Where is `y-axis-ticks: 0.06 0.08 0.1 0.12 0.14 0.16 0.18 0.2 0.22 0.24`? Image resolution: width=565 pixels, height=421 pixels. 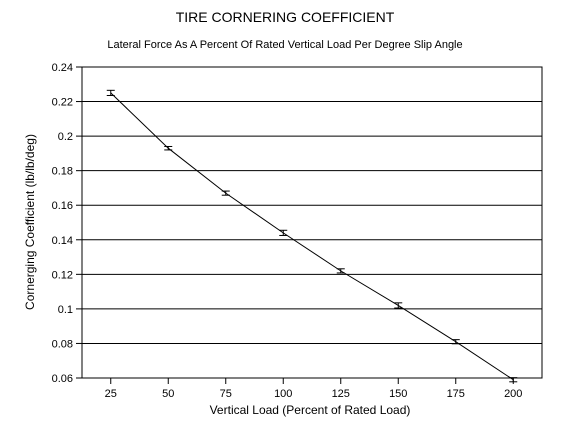
y-axis-ticks: 0.06 0.08 0.1 0.12 0.14 0.16 0.18 0.2 0.22 0.24 is located at coordinates (67, 223).